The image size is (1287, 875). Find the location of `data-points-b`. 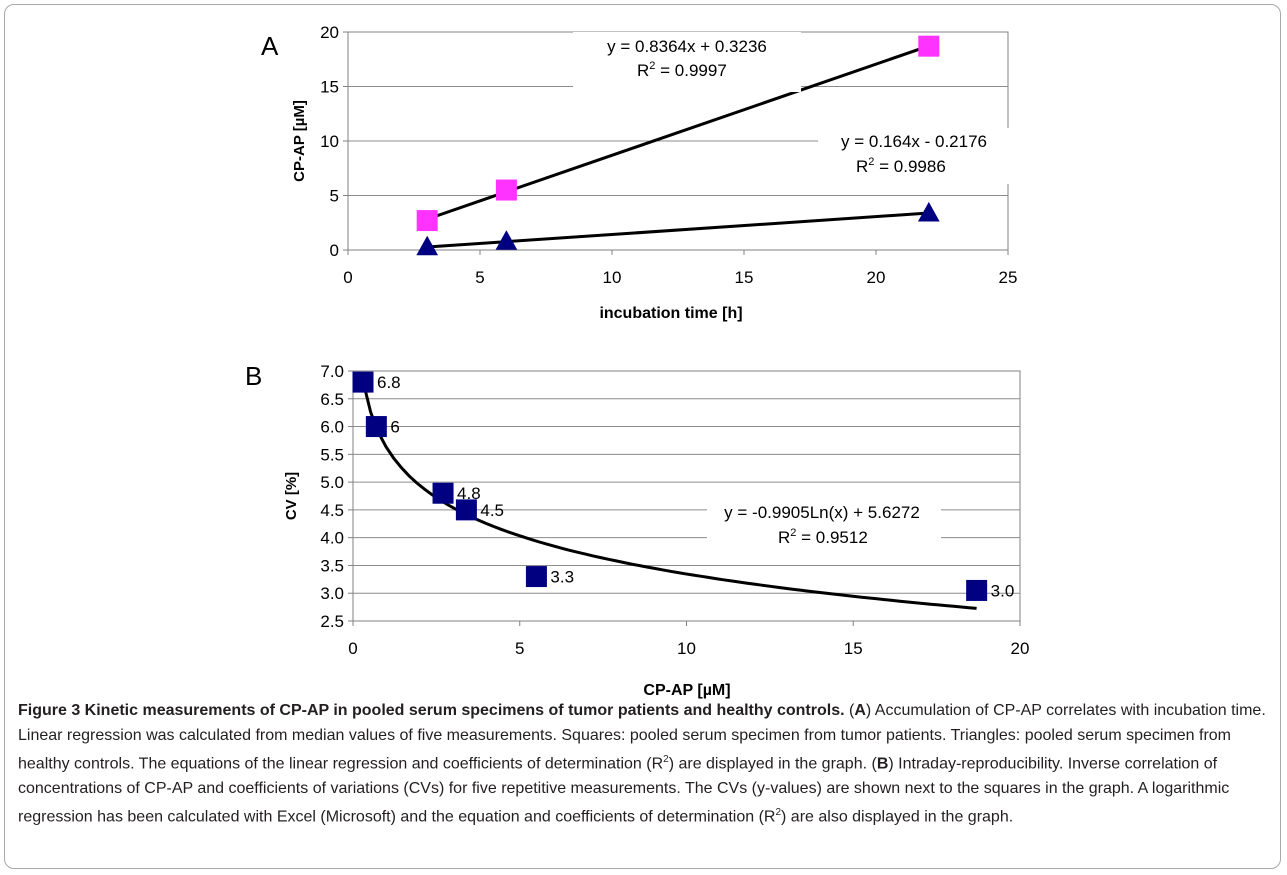

data-points-b is located at coordinates (670, 486).